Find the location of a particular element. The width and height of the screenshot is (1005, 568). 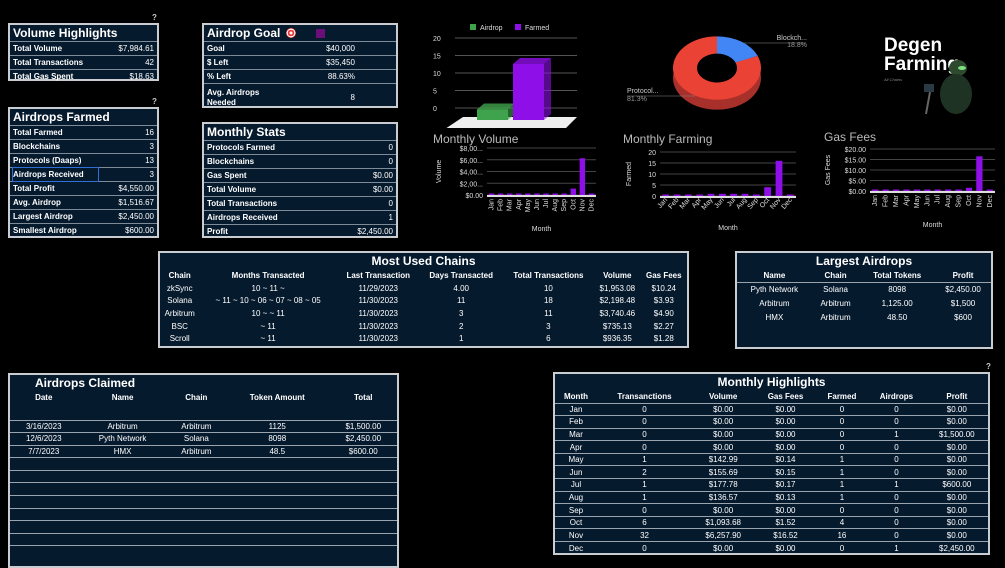

stat-row: $ Left $35,450 is located at coordinates (300, 62).